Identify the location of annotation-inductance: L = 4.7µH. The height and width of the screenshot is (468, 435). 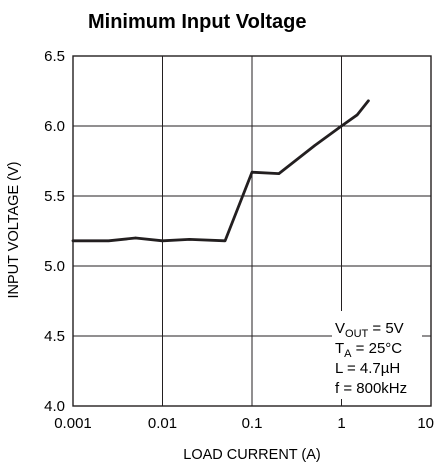
(367, 368).